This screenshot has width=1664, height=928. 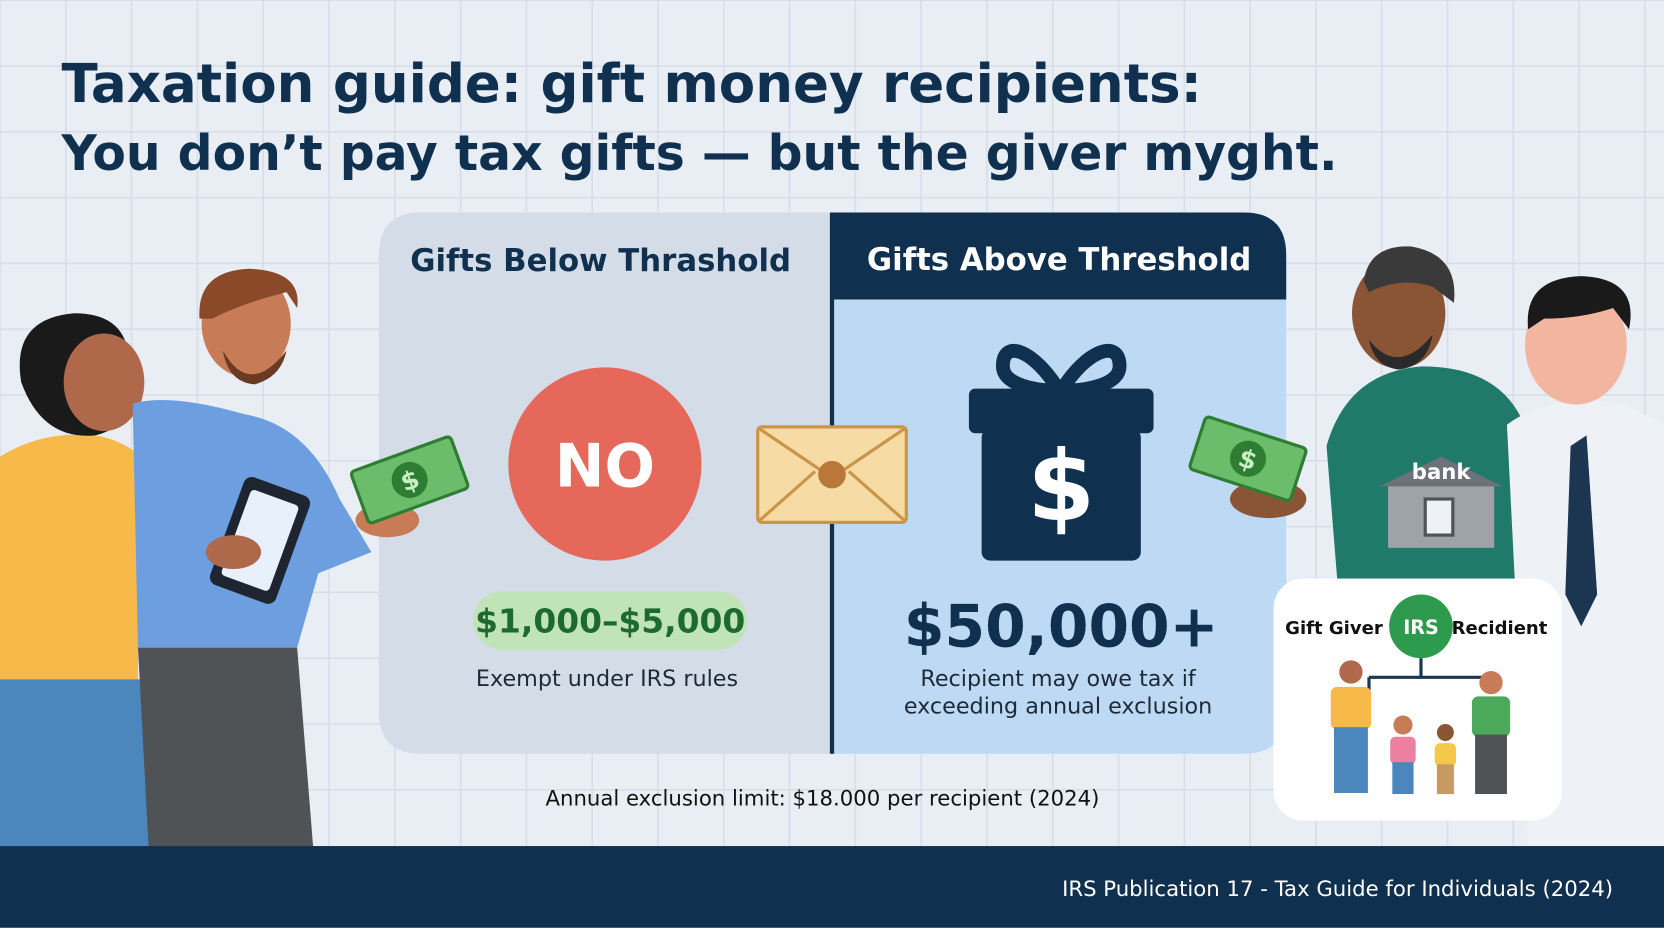 I want to click on badge: NO, so click(x=605, y=466).